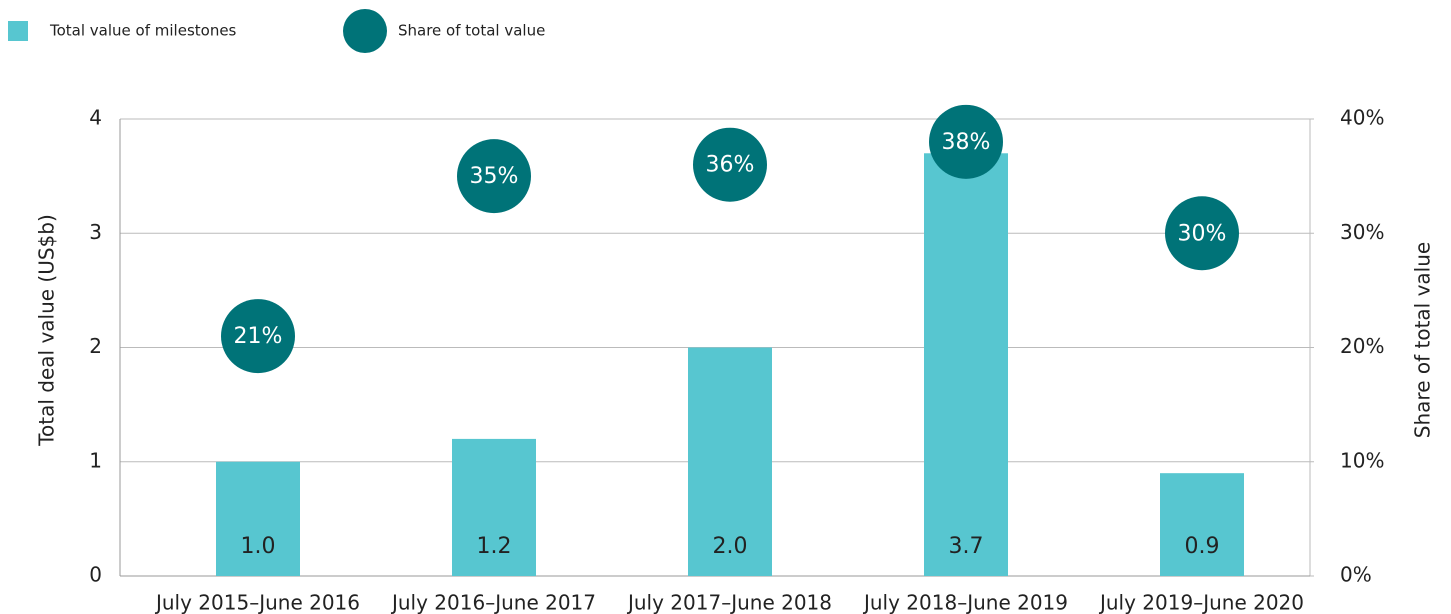 The height and width of the screenshot is (614, 1451). I want to click on share-value-label: 38%, so click(966, 142).